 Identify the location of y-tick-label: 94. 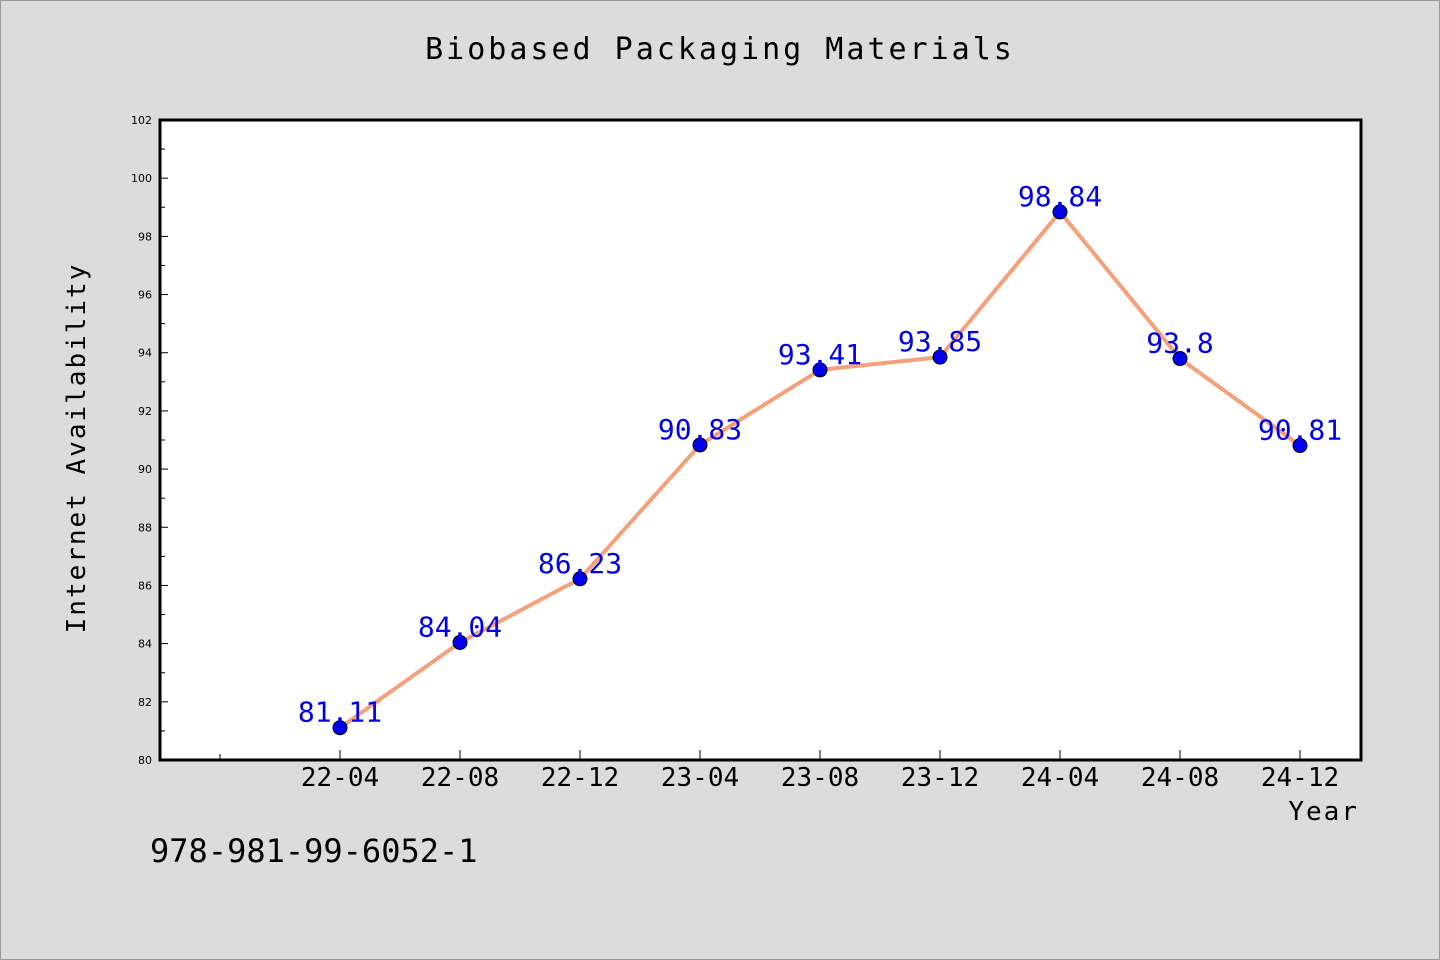
(145, 353).